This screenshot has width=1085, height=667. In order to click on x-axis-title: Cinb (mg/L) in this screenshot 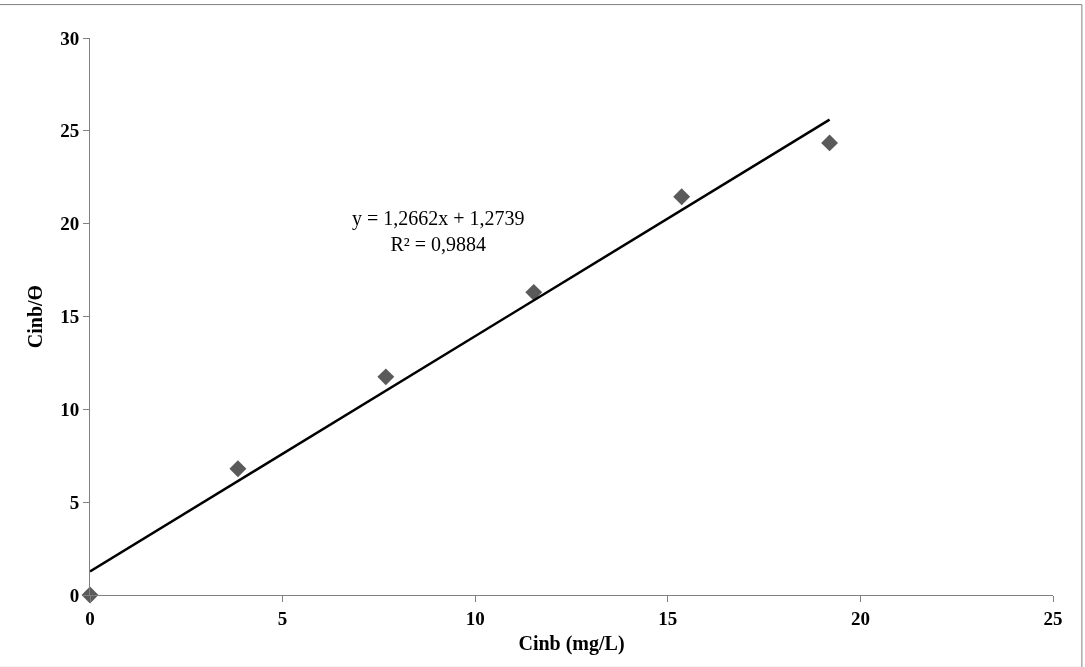, I will do `click(571, 644)`.